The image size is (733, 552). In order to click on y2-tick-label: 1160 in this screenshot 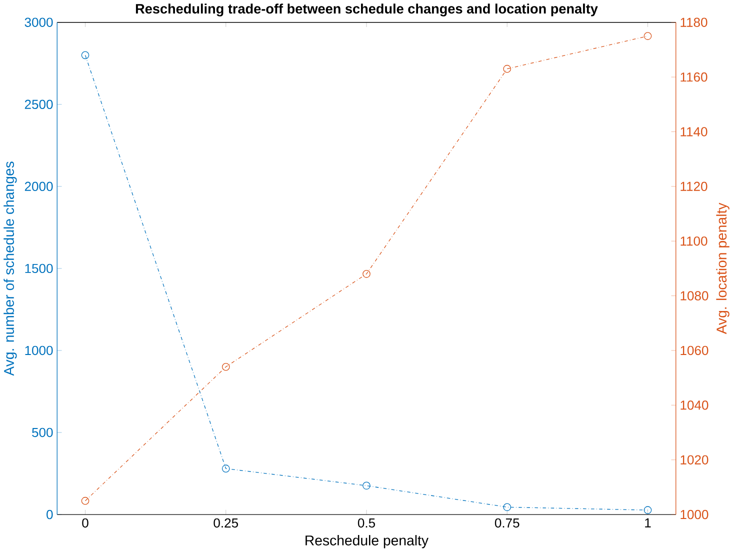, I will do `click(694, 77)`.